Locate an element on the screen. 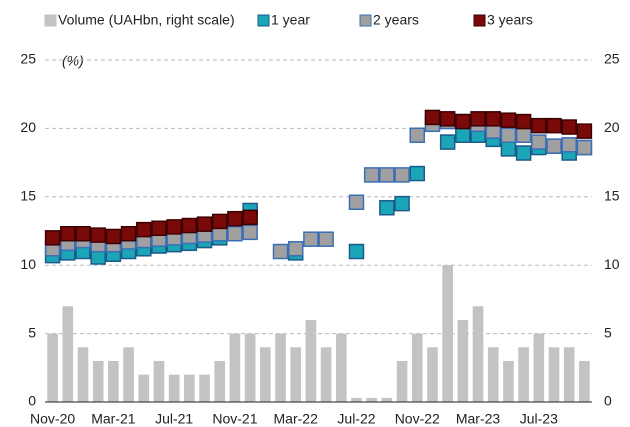 The height and width of the screenshot is (427, 630). x-tick-label: Nov-21 is located at coordinates (234, 419).